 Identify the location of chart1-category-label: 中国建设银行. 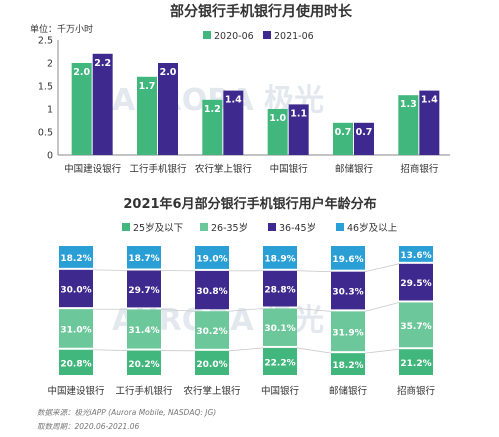
(93, 169).